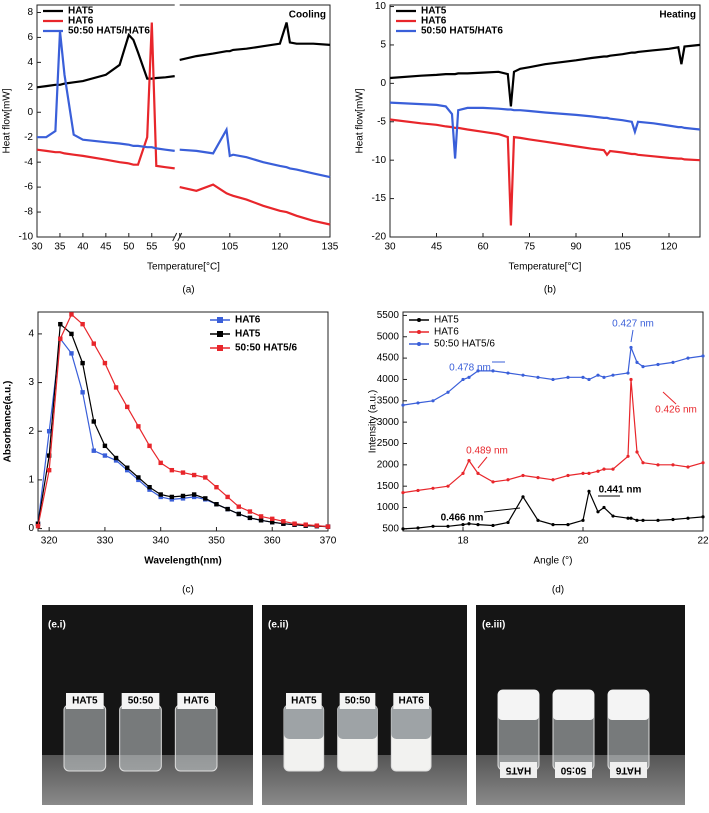 This screenshot has height=813, width=709. I want to click on y-axis-label: Intensity (a.u.), so click(373, 421).